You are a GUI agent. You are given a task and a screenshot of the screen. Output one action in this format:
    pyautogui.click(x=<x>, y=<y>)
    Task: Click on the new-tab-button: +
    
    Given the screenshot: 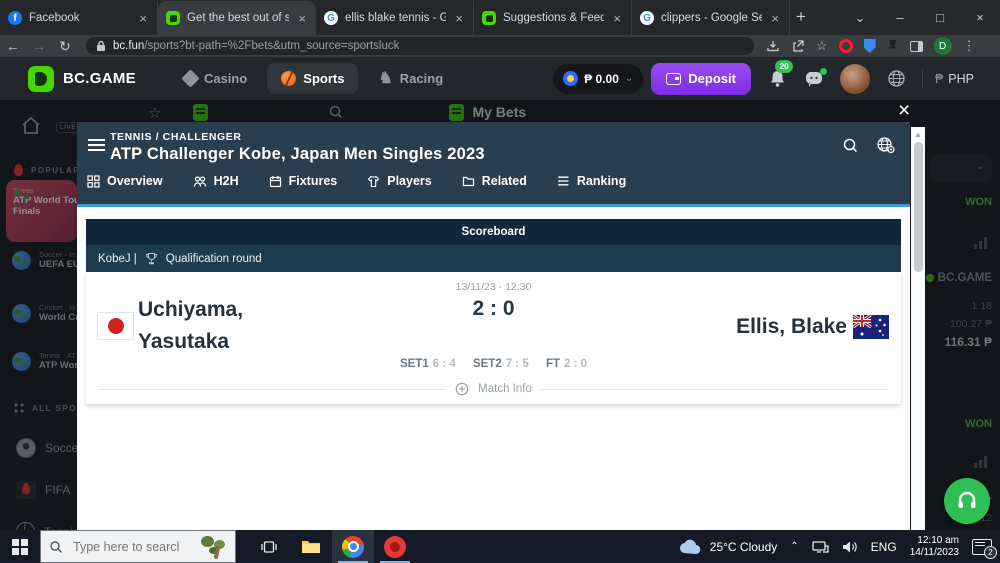 What is the action you would take?
    pyautogui.click(x=801, y=16)
    